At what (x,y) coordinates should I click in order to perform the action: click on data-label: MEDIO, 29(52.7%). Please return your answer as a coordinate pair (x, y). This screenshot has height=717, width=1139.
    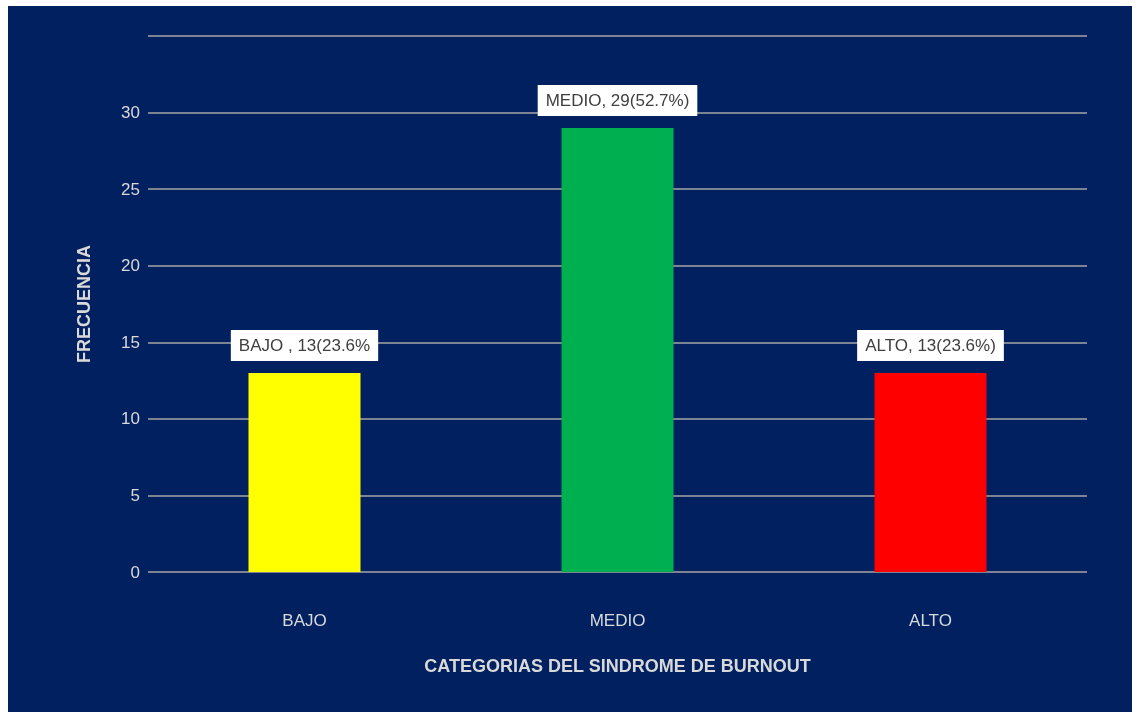
    Looking at the image, I should click on (617, 100).